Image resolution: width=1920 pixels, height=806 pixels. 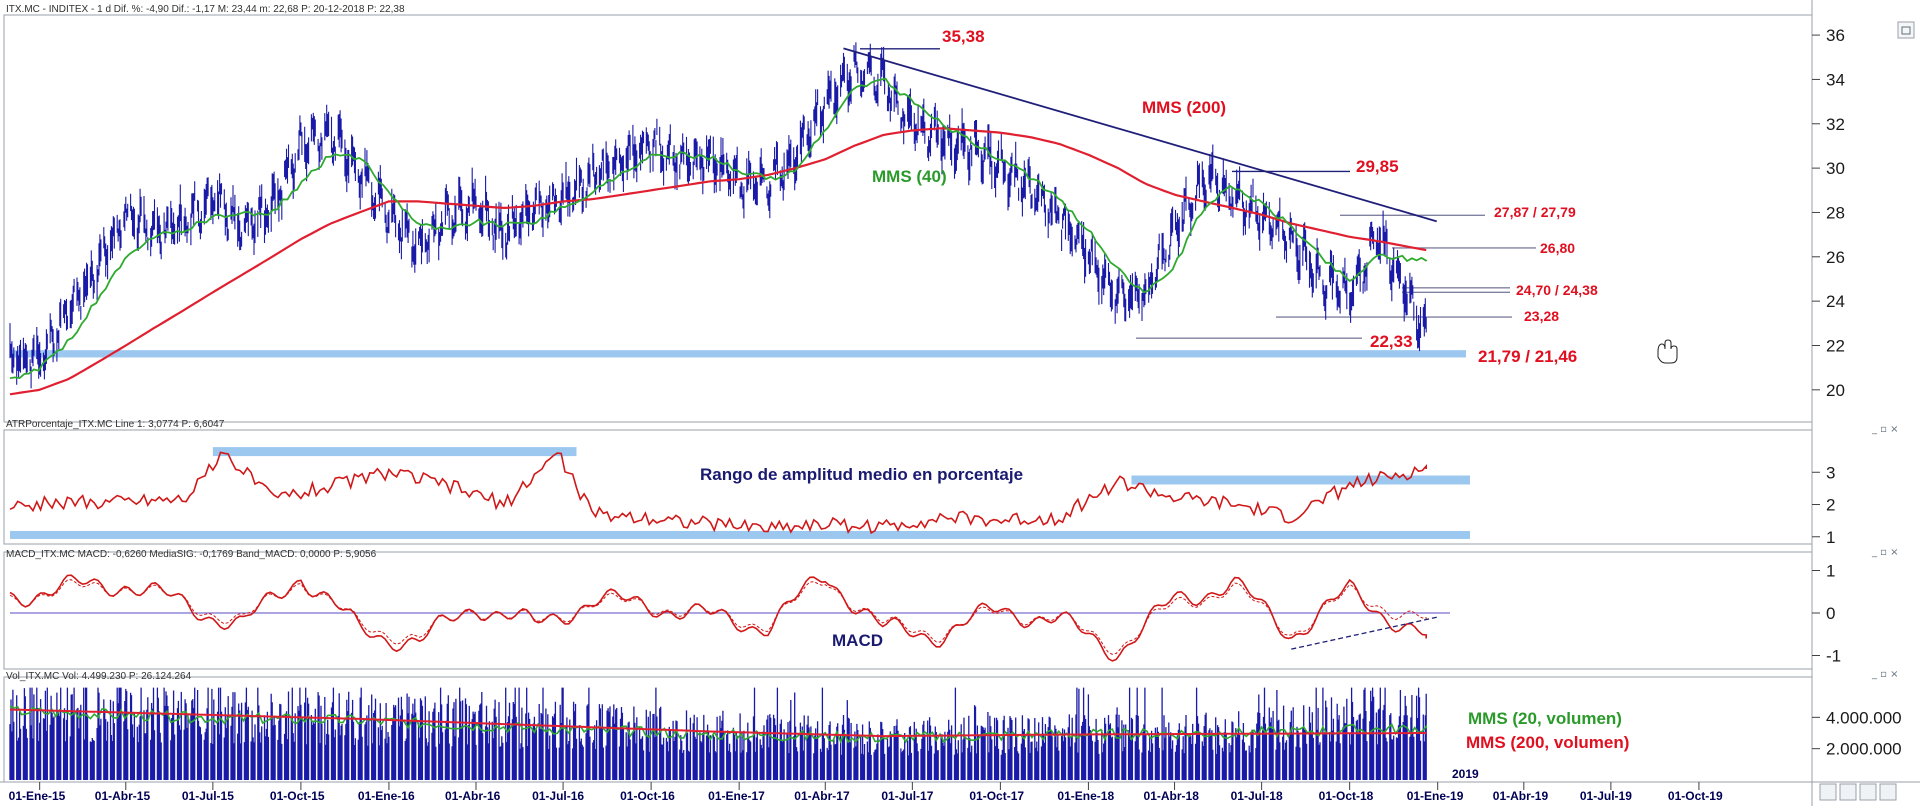 I want to click on x-tick-label: 01-Jul-16, so click(x=558, y=796).